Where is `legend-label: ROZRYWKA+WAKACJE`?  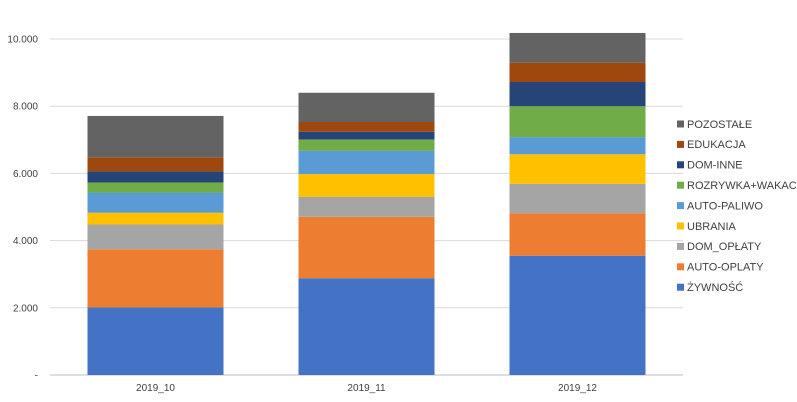 legend-label: ROZRYWKA+WAKACJE is located at coordinates (742, 186).